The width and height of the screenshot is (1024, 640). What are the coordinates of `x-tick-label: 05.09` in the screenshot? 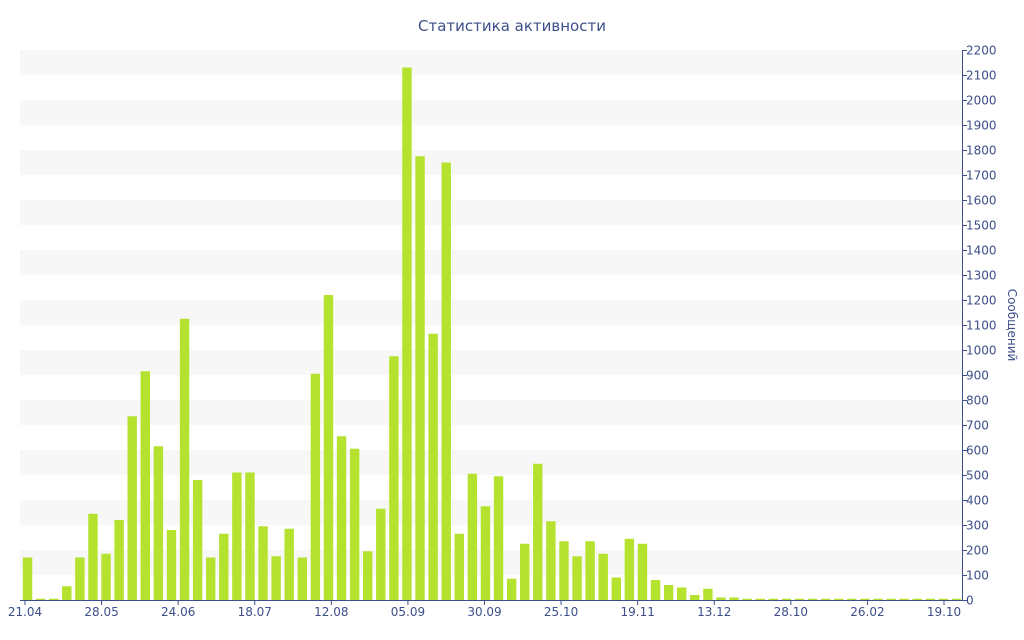 It's located at (408, 612).